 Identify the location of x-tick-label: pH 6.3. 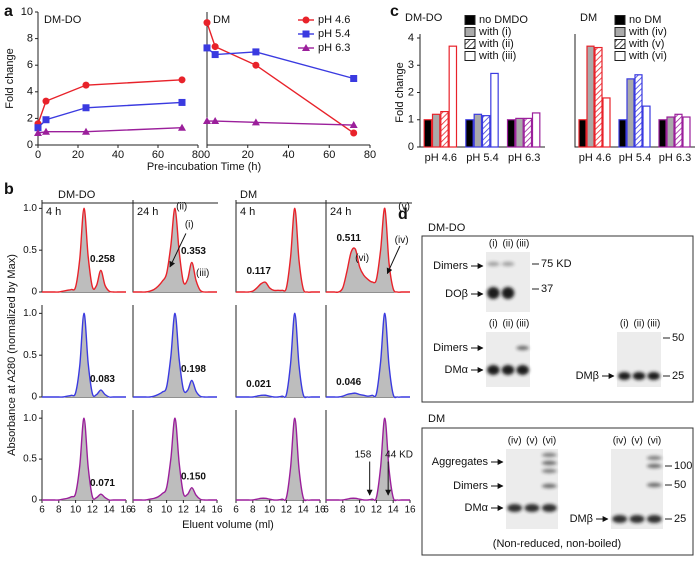
(524, 158).